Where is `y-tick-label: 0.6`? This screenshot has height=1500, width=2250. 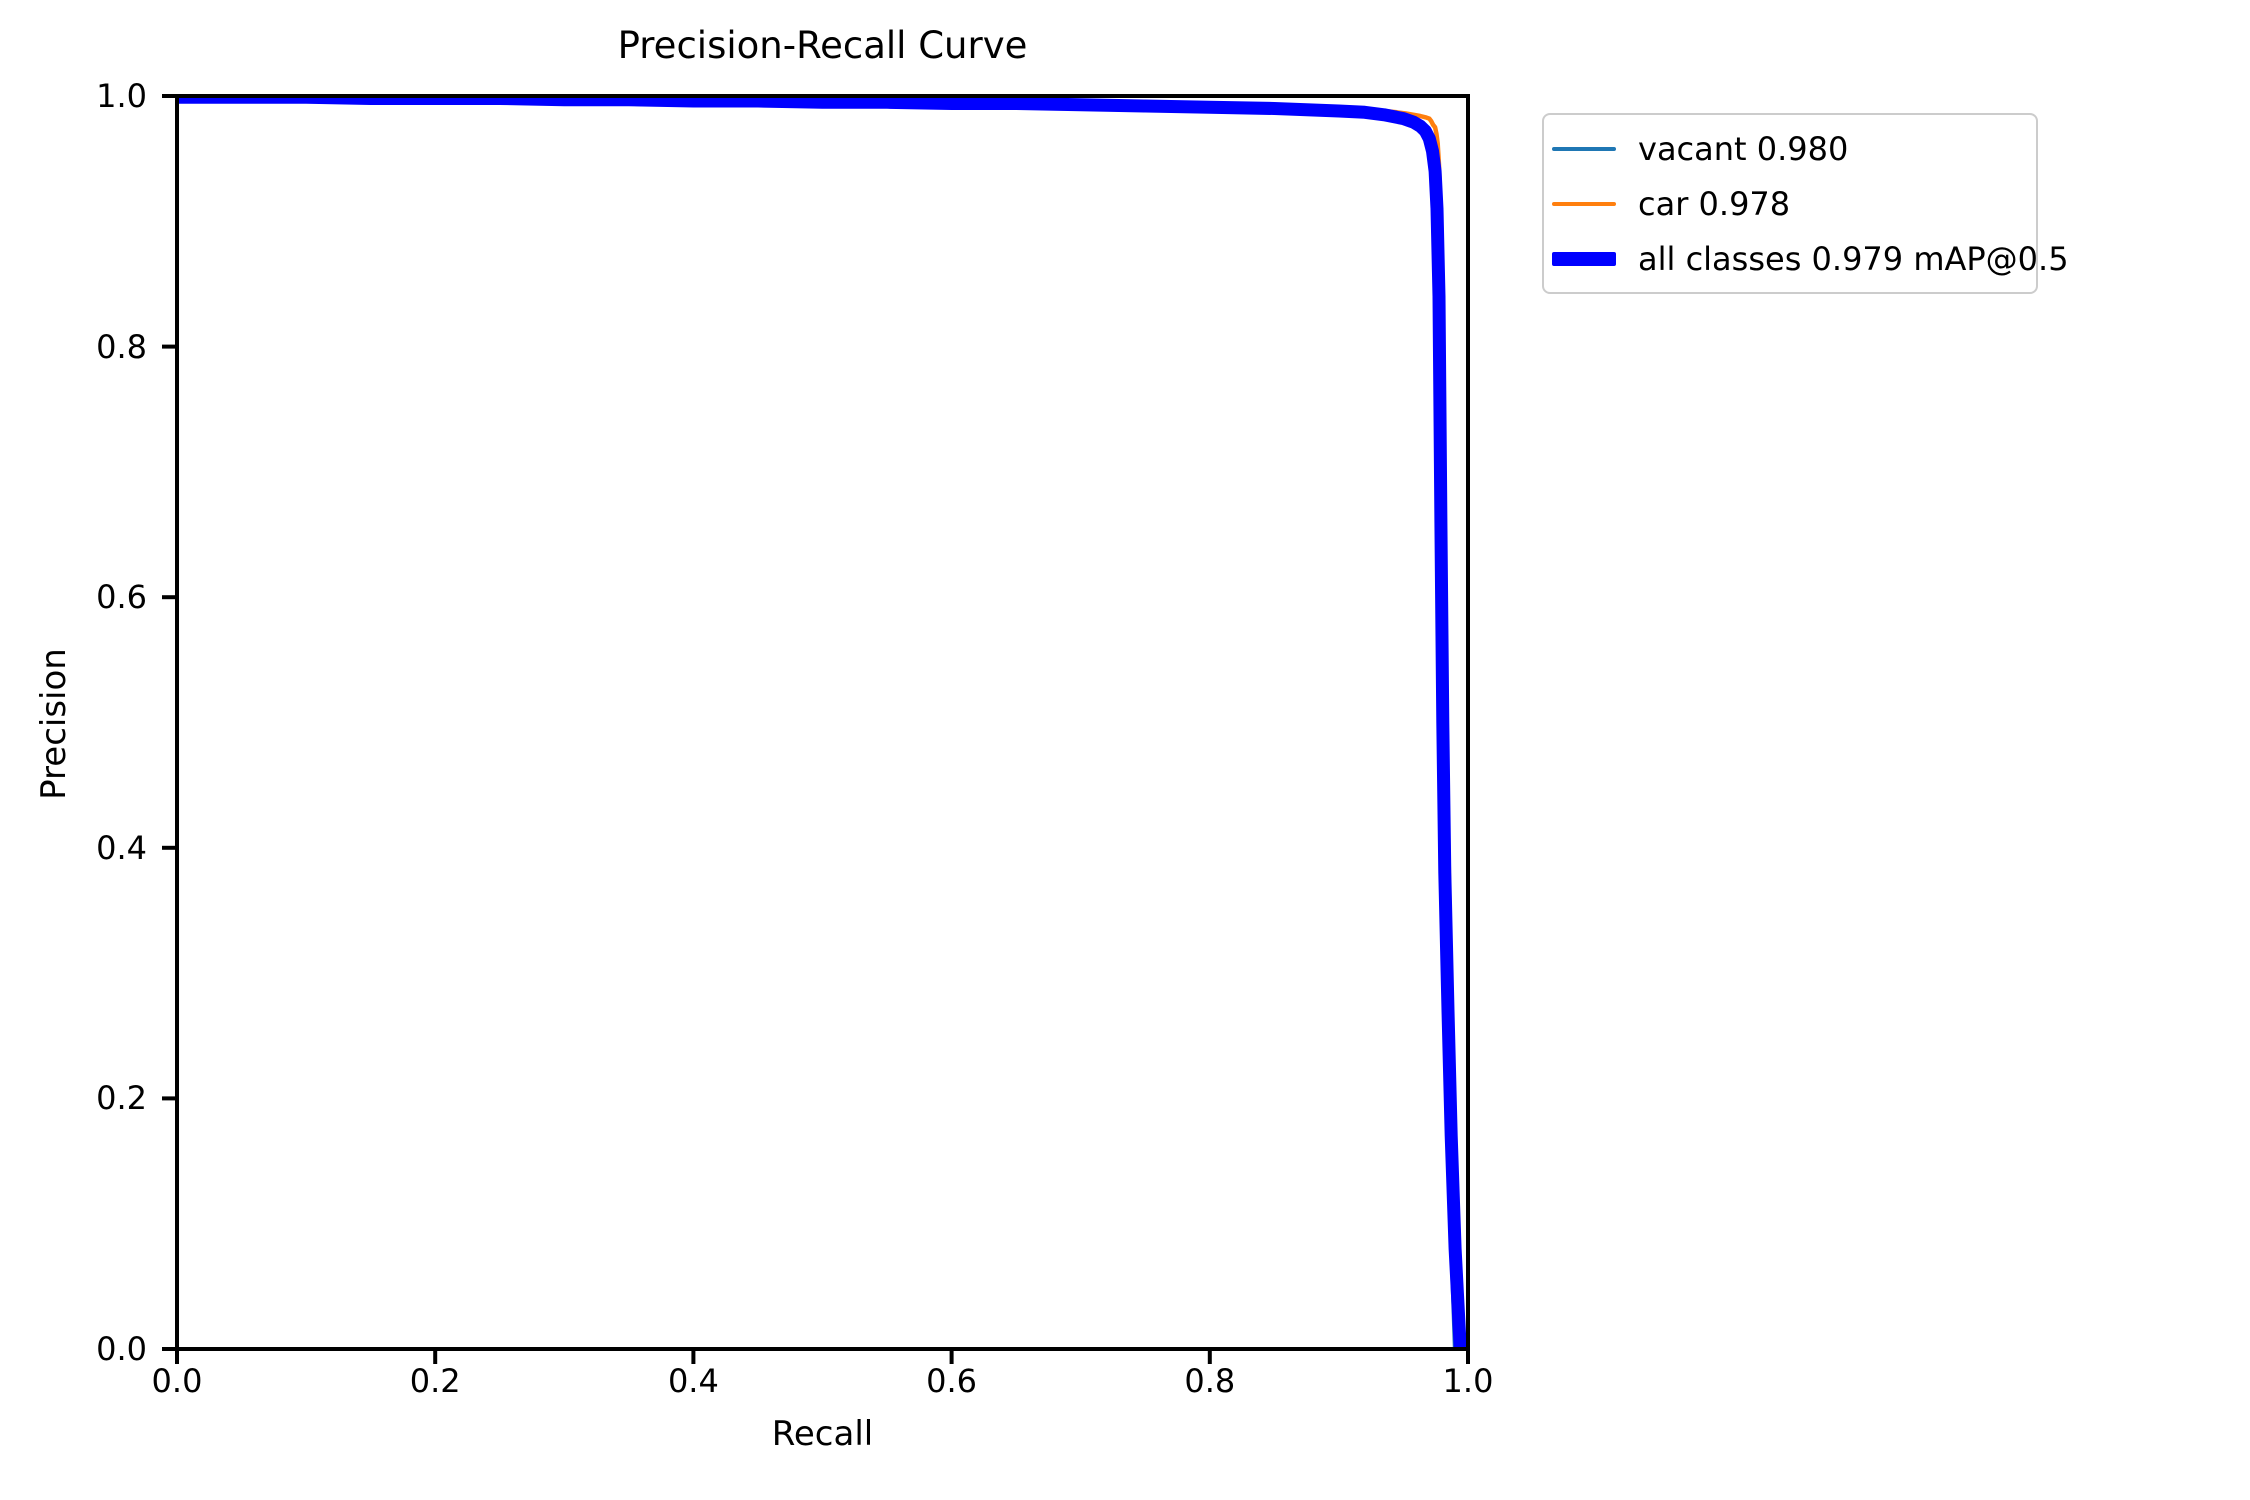
y-tick-label: 0.6 is located at coordinates (121, 597).